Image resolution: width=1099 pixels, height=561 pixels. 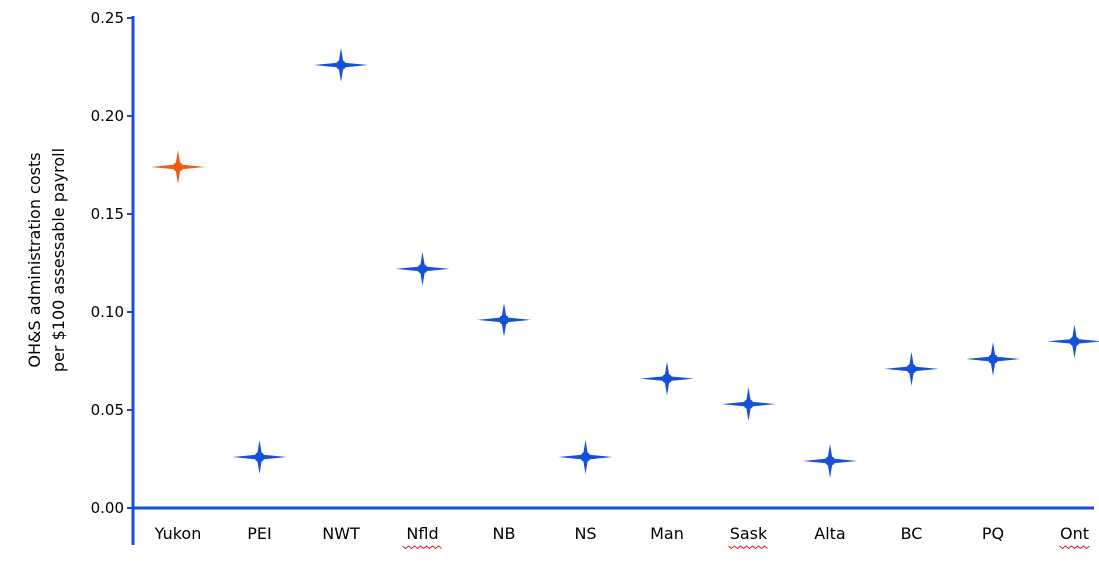 What do you see at coordinates (585, 533) in the screenshot?
I see `x-category-label: NS` at bounding box center [585, 533].